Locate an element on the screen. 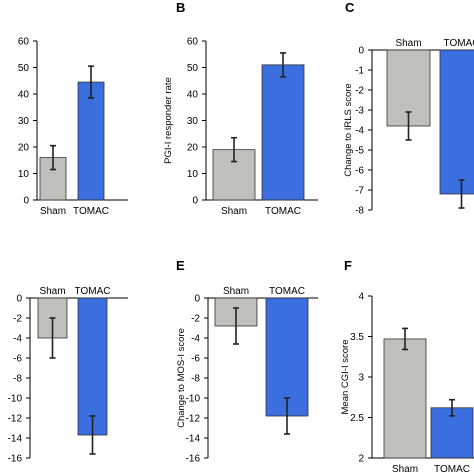 The height and width of the screenshot is (474, 474). y-axis-title: Change to IRLS score is located at coordinates (348, 129).